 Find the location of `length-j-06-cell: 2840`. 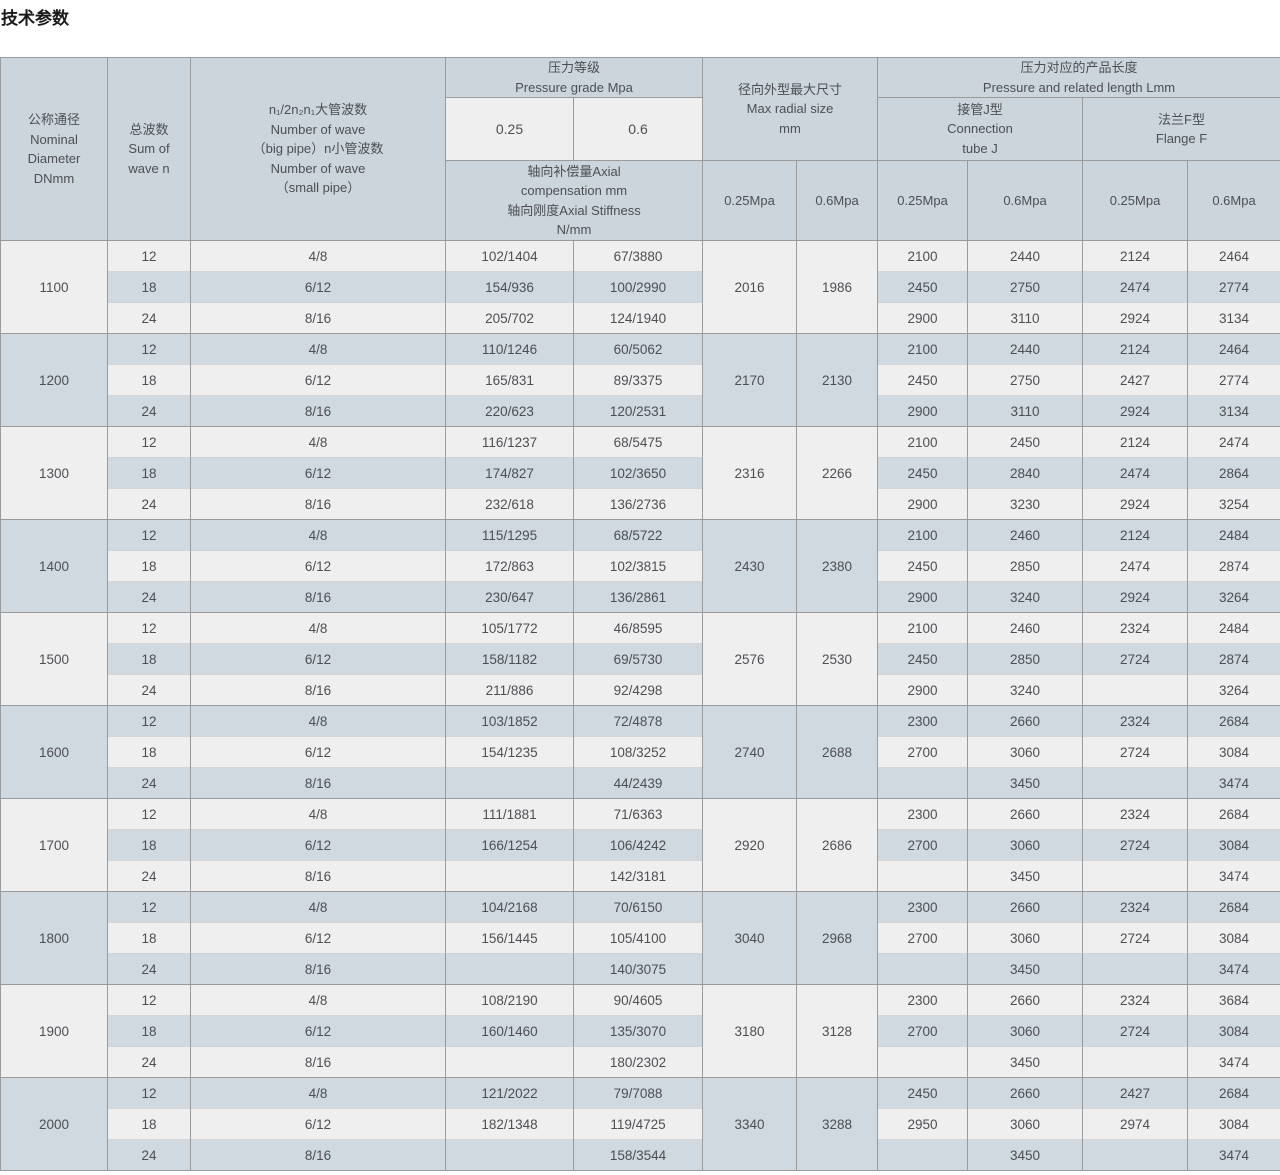

length-j-06-cell: 2840 is located at coordinates (1025, 473).